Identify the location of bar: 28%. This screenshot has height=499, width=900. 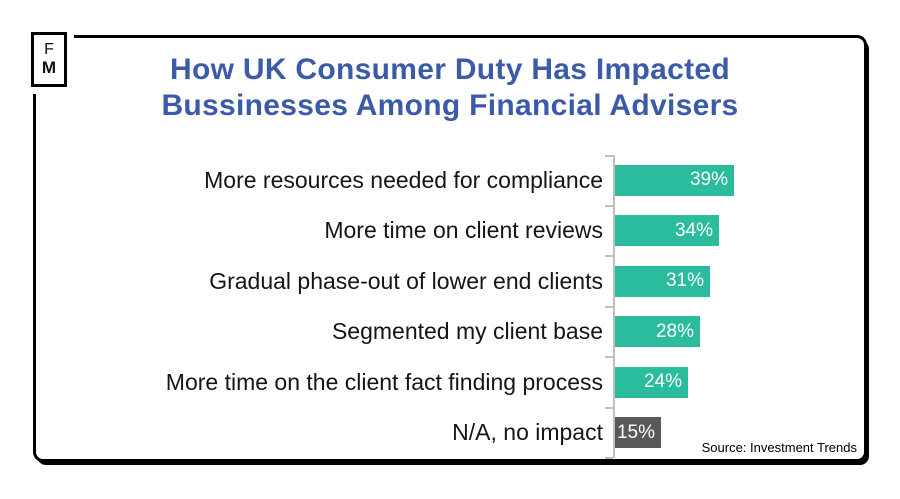
(657, 332).